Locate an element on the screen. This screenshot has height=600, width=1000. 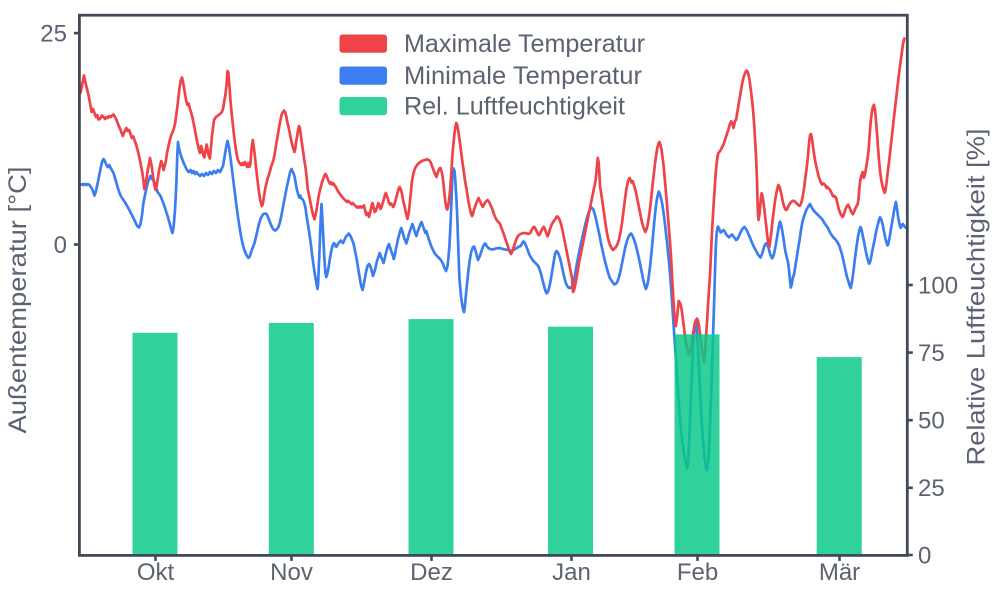
svg-text: Nov is located at coordinates (291, 572).